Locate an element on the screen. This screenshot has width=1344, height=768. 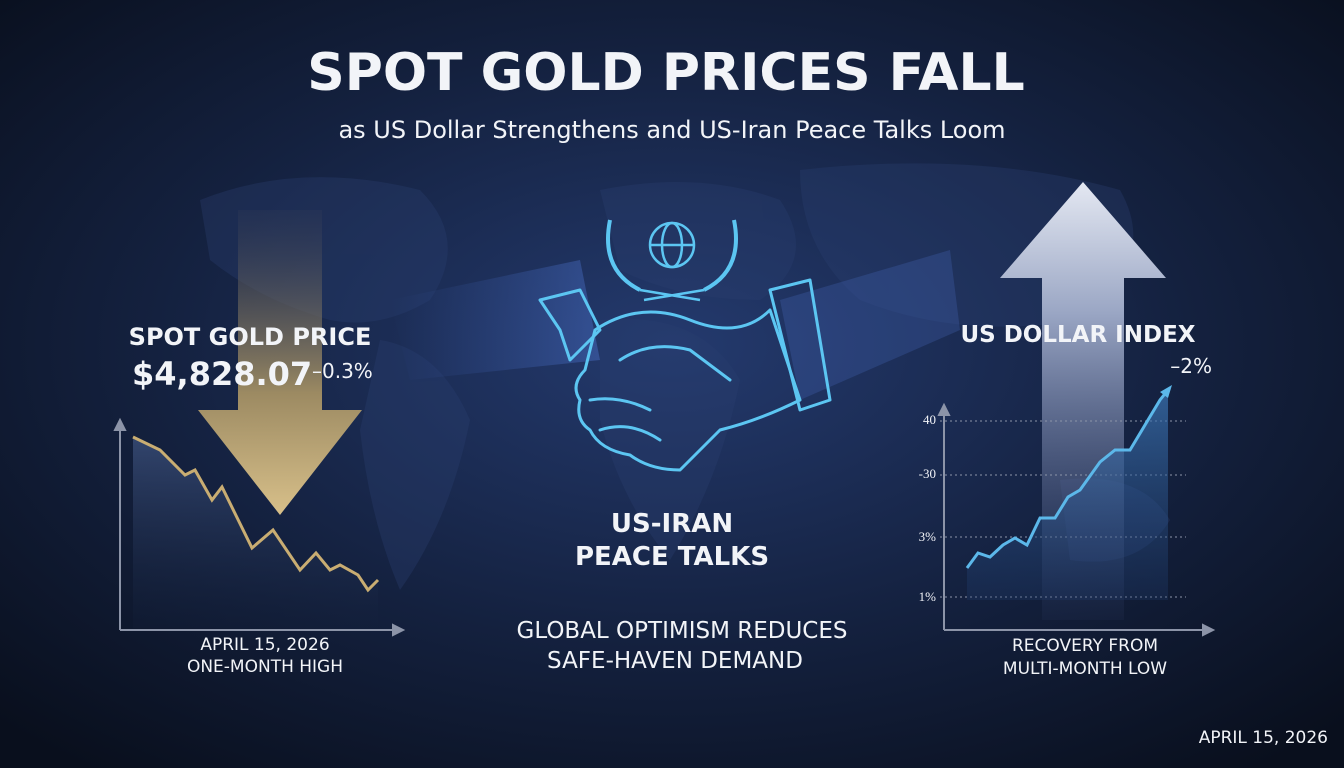
up-arrow is located at coordinates (1083, 401).